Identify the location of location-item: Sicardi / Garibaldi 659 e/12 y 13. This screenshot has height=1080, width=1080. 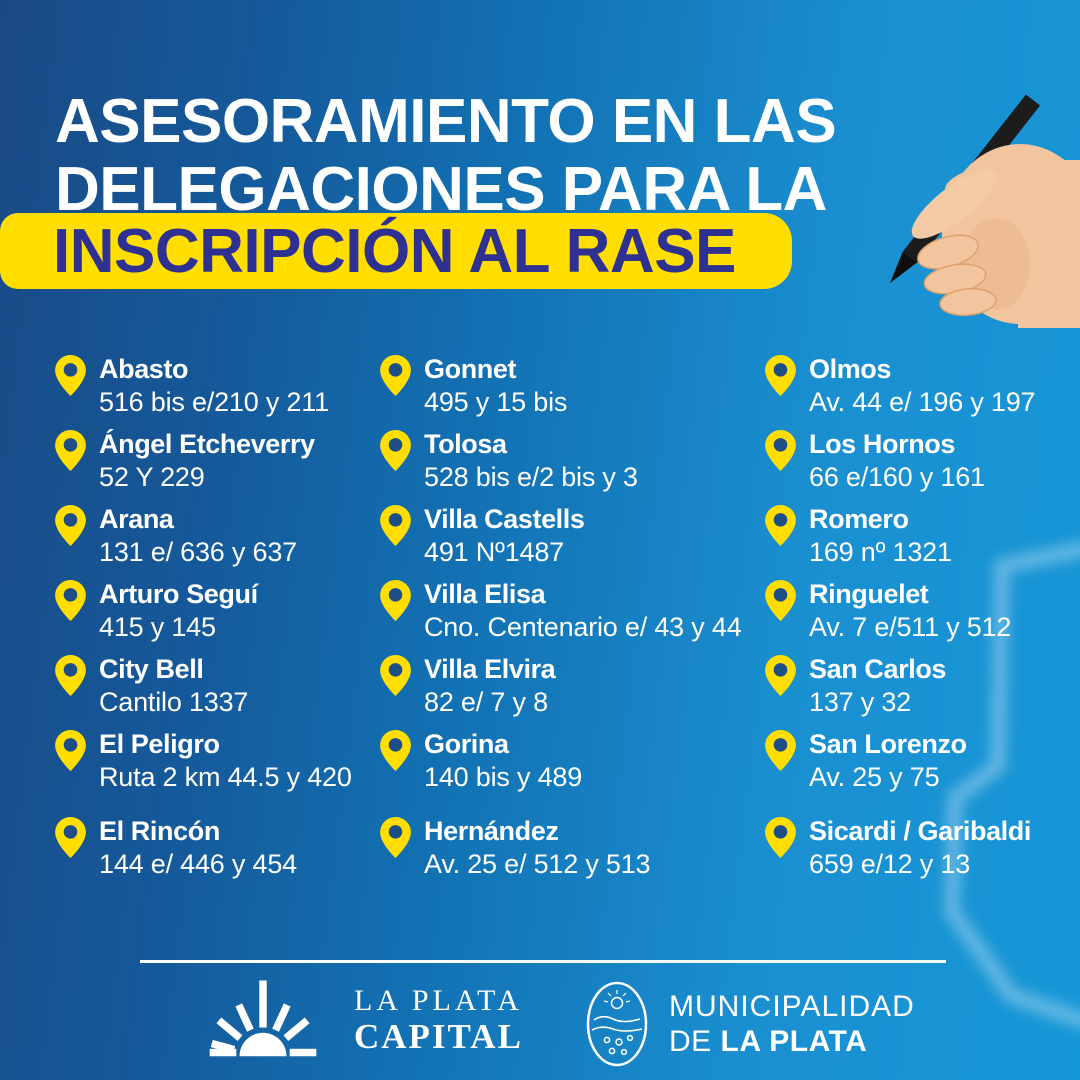
(922, 851).